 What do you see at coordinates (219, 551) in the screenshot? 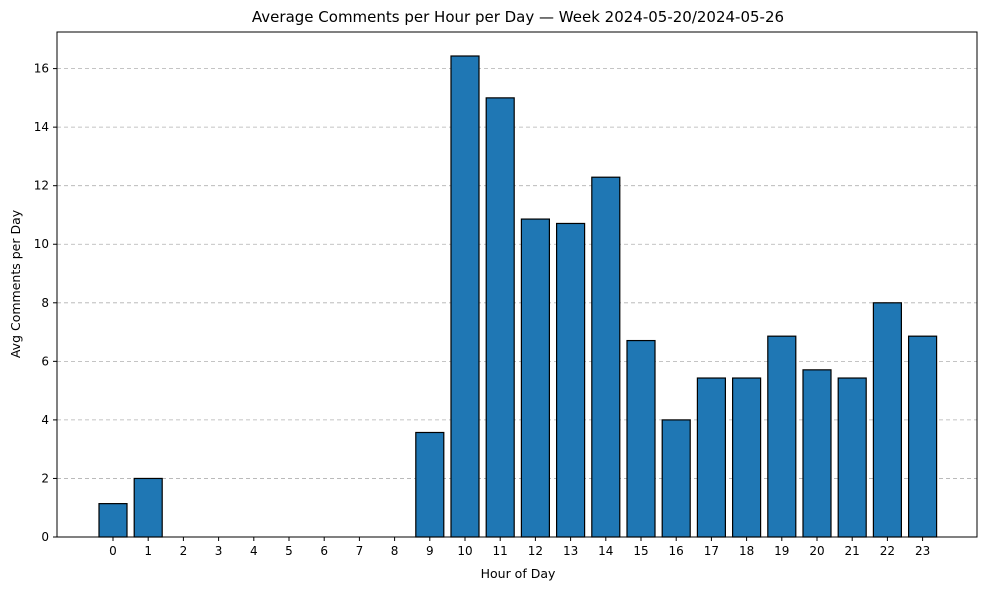
I see `x-tick-label: 3` at bounding box center [219, 551].